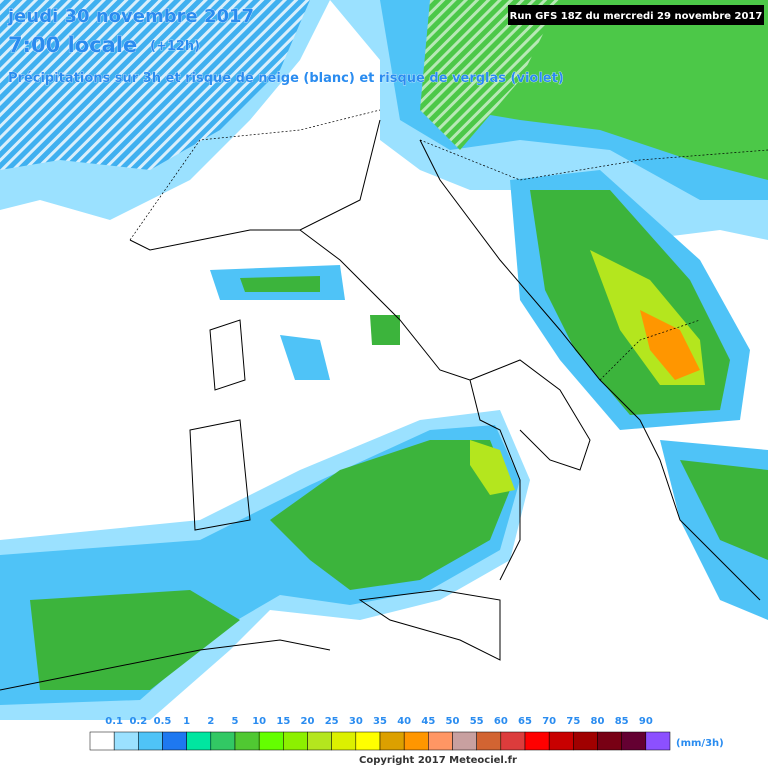  Describe the element at coordinates (138, 721) in the screenshot. I see `legend-label: 0.2` at that location.